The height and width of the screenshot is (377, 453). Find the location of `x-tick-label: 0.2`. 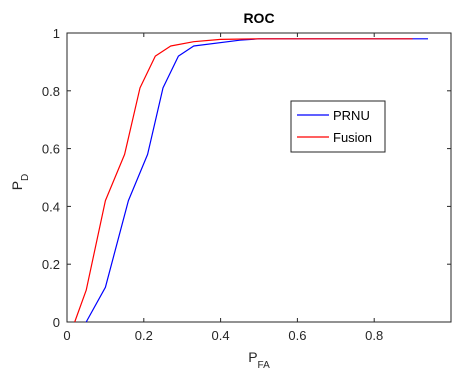

x-tick-label: 0.2 is located at coordinates (144, 335).